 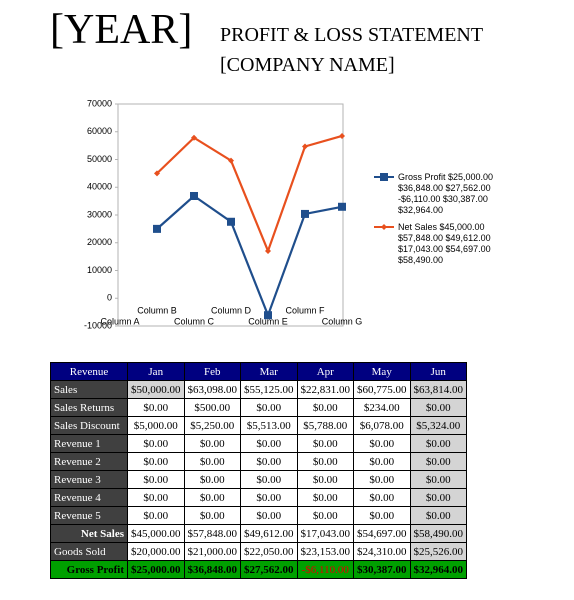 What do you see at coordinates (119, 321) in the screenshot?
I see `x-tick-label: Column A` at bounding box center [119, 321].